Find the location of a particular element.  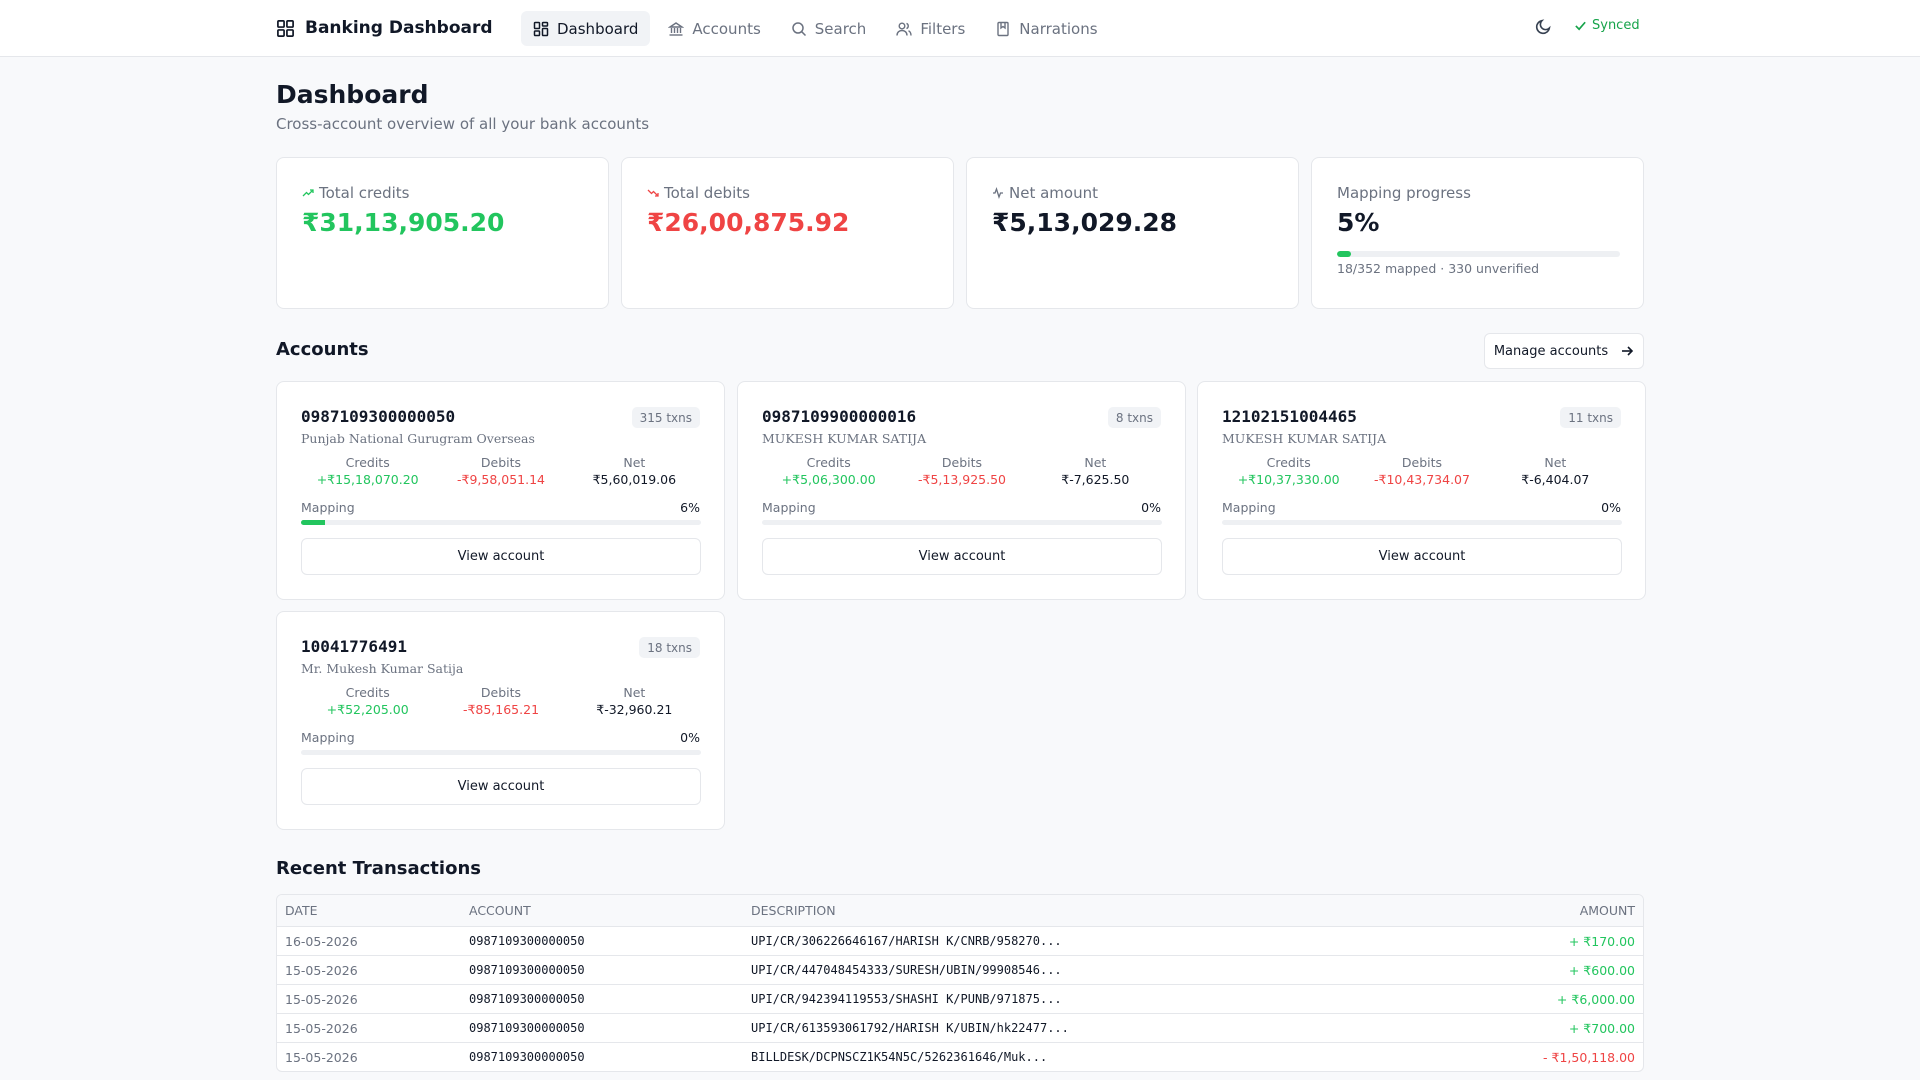

row-amount: + ₹6,000.00 is located at coordinates (1595, 999).